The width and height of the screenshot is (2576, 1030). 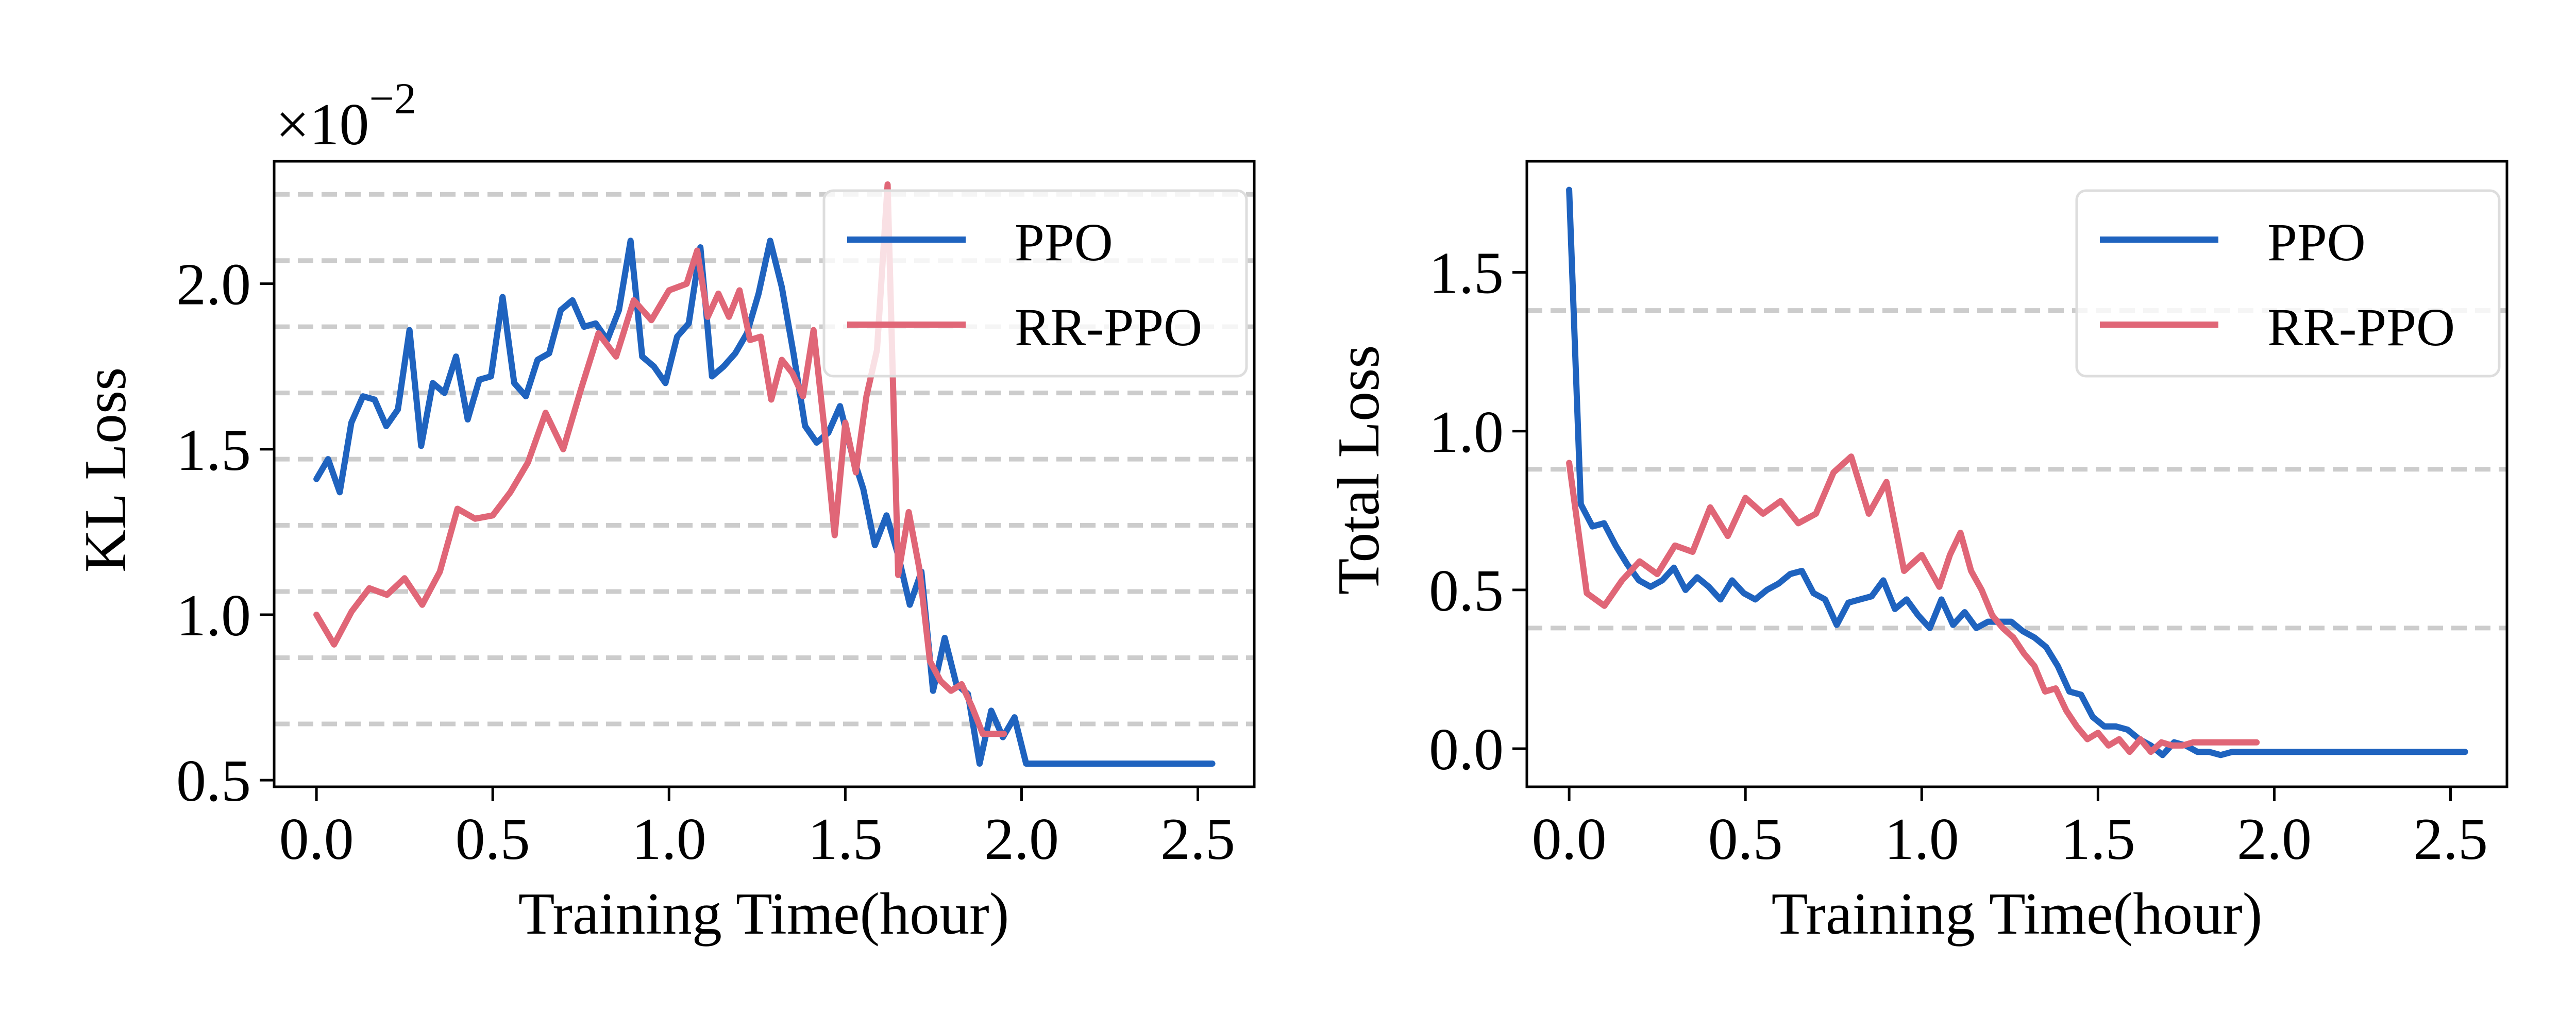 What do you see at coordinates (1466, 591) in the screenshot?
I see `total-loss-y-tick-label-1: 0.5` at bounding box center [1466, 591].